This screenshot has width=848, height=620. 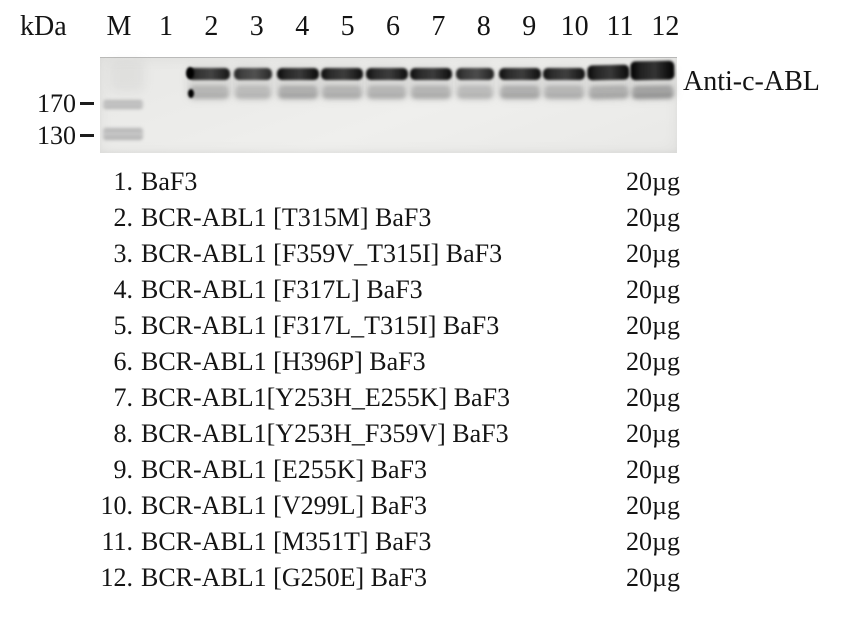 What do you see at coordinates (320, 325) in the screenshot?
I see `legend-row-label: BCR-ABL1 [F317L_T315I] BaF3` at bounding box center [320, 325].